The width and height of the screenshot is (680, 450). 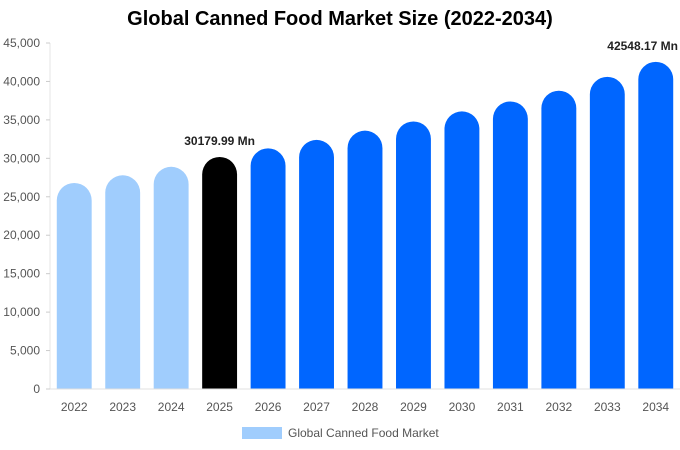 I want to click on y-tick-label: 5,000, so click(x=25, y=351).